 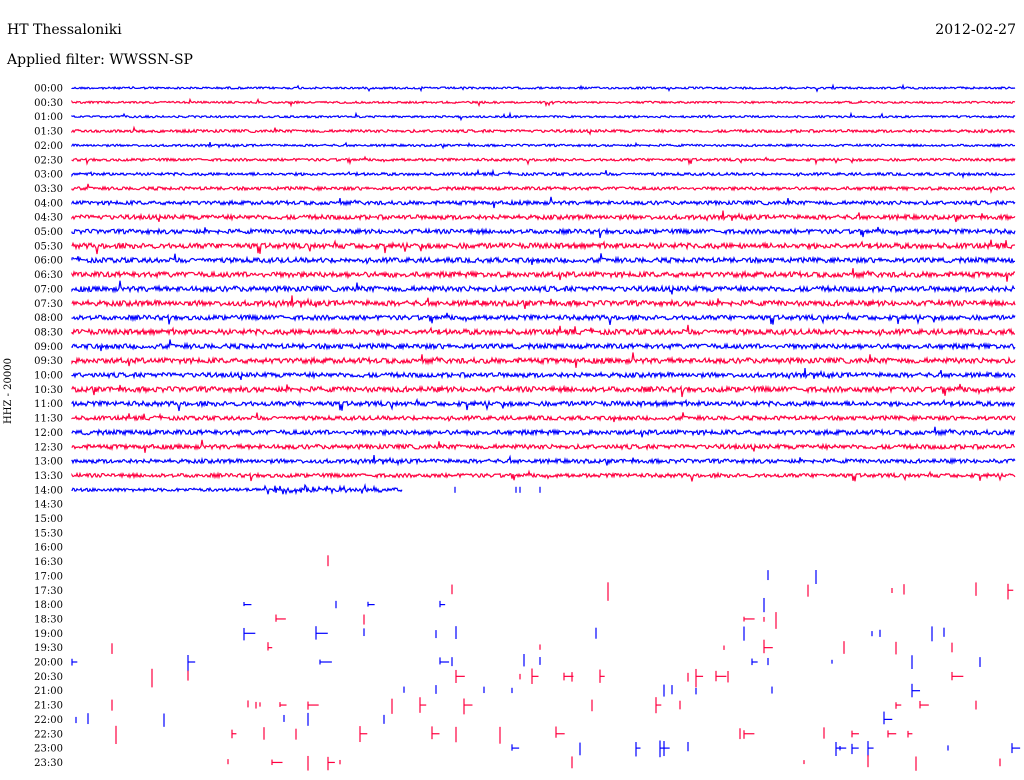 What do you see at coordinates (48, 562) in the screenshot?
I see `time-tick-label: 16:30` at bounding box center [48, 562].